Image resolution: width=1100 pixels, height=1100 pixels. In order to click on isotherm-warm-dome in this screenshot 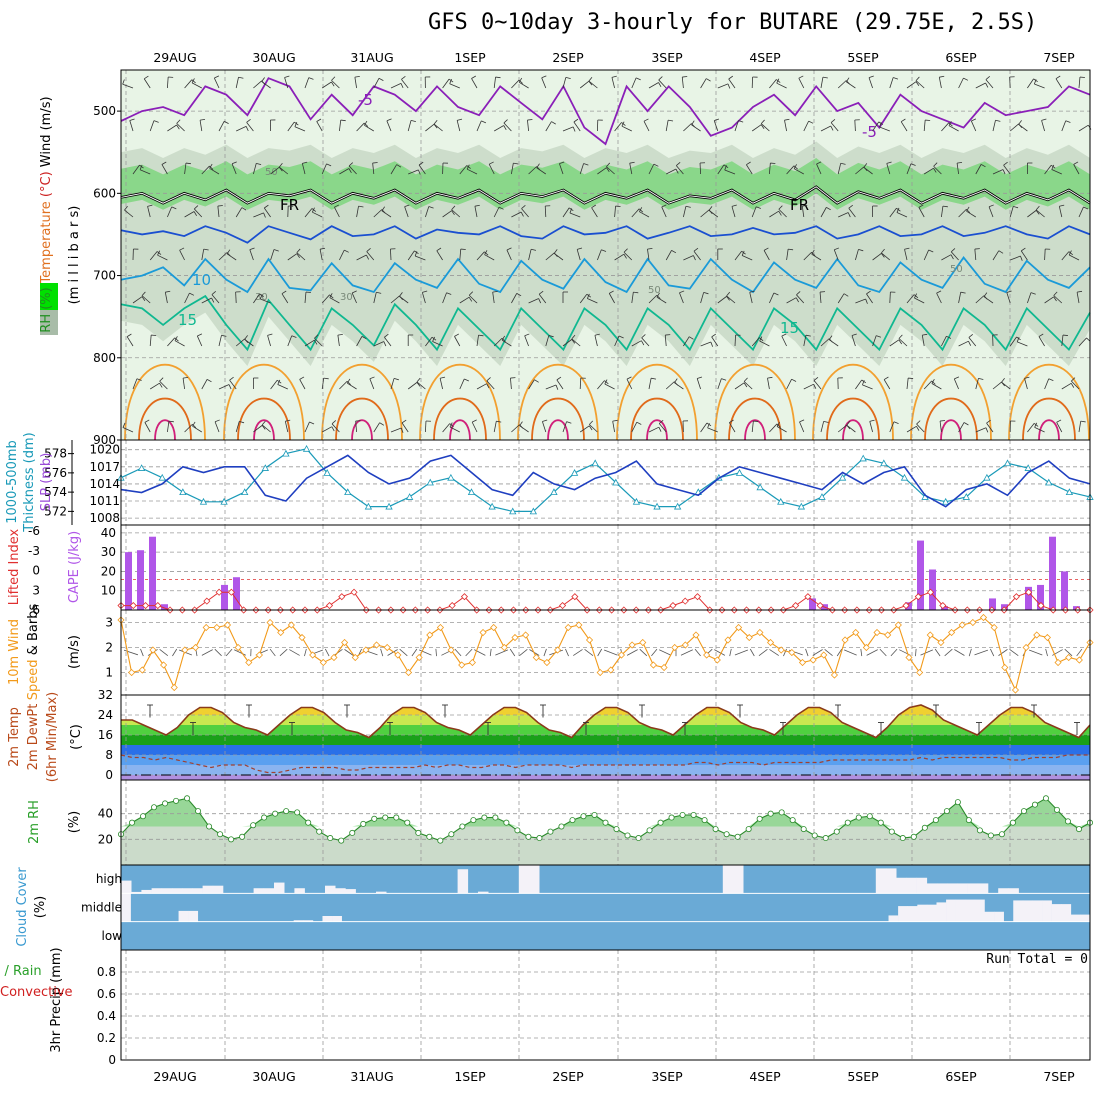, I will do `click(657, 419)`.